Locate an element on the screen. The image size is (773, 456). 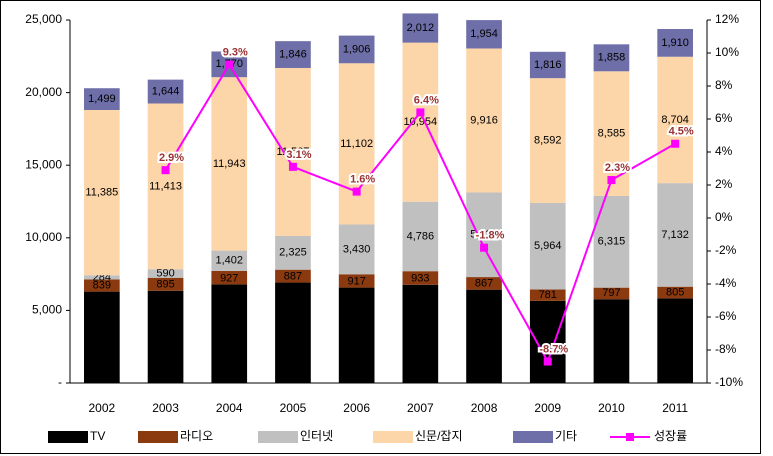
growth-label: 2.9% is located at coordinates (171, 158).